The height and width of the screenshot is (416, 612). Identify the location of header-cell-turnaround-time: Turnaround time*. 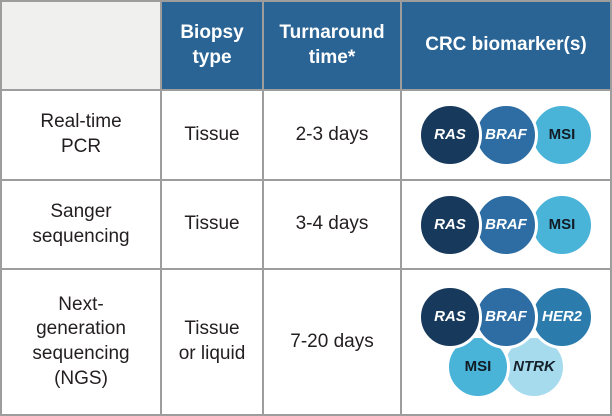
(332, 45).